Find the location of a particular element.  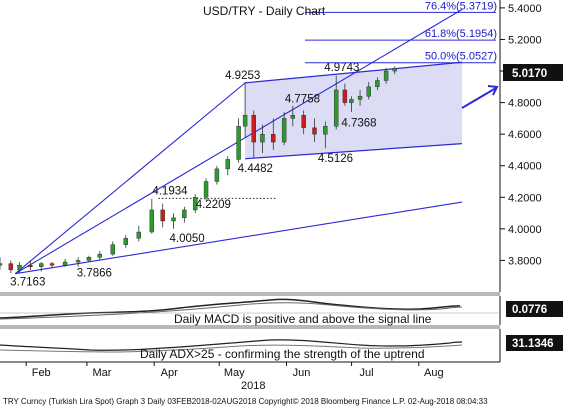

channel-upper-line is located at coordinates (354, 72).